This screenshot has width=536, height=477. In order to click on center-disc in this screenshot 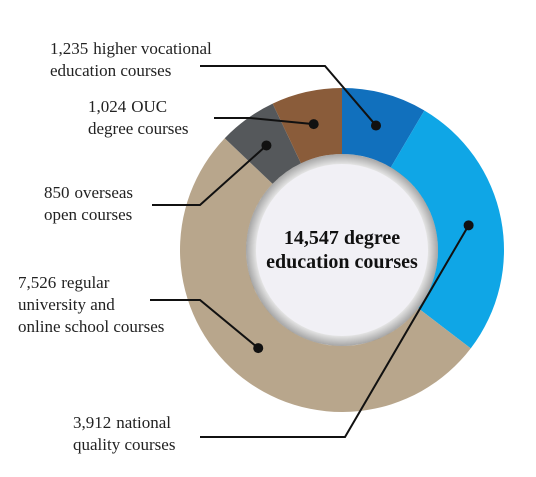, I will do `click(342, 250)`.